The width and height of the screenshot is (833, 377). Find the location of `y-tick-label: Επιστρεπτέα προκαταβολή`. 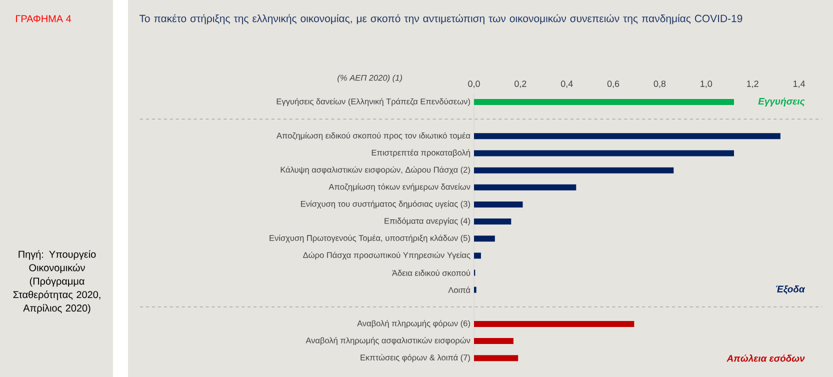

y-tick-label: Επιστρεπτέα προκαταβολή is located at coordinates (421, 153).